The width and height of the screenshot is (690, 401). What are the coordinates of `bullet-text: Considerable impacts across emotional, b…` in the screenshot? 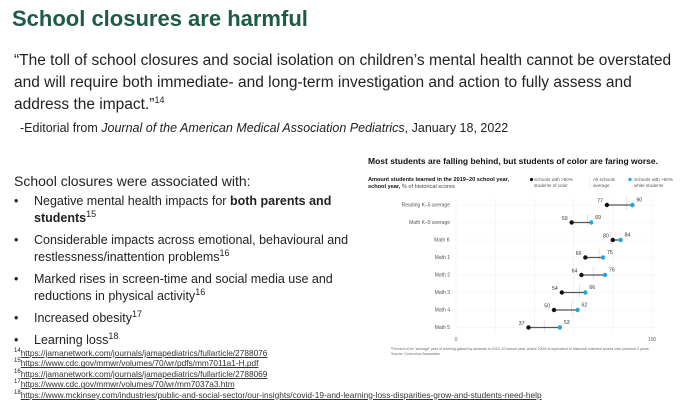 It's located at (191, 248).